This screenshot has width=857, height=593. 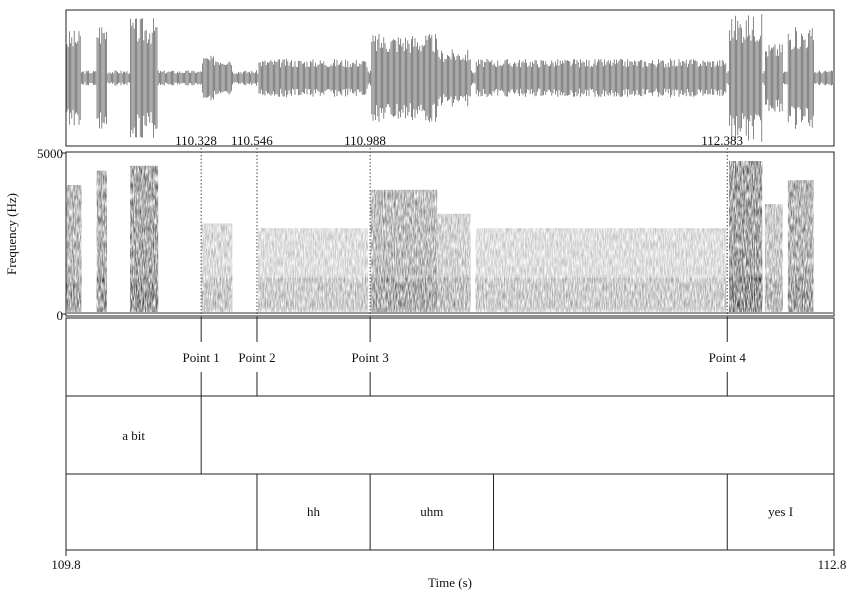 I want to click on y-tick-top: 5000, so click(x=50, y=153).